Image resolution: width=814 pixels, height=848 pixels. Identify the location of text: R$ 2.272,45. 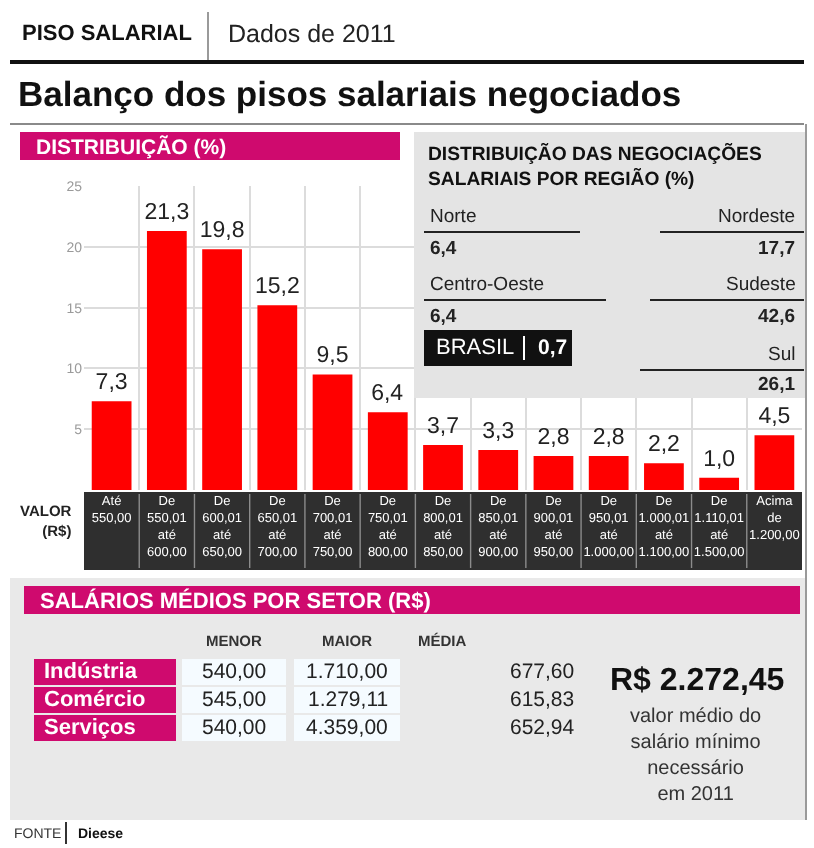
(697, 681).